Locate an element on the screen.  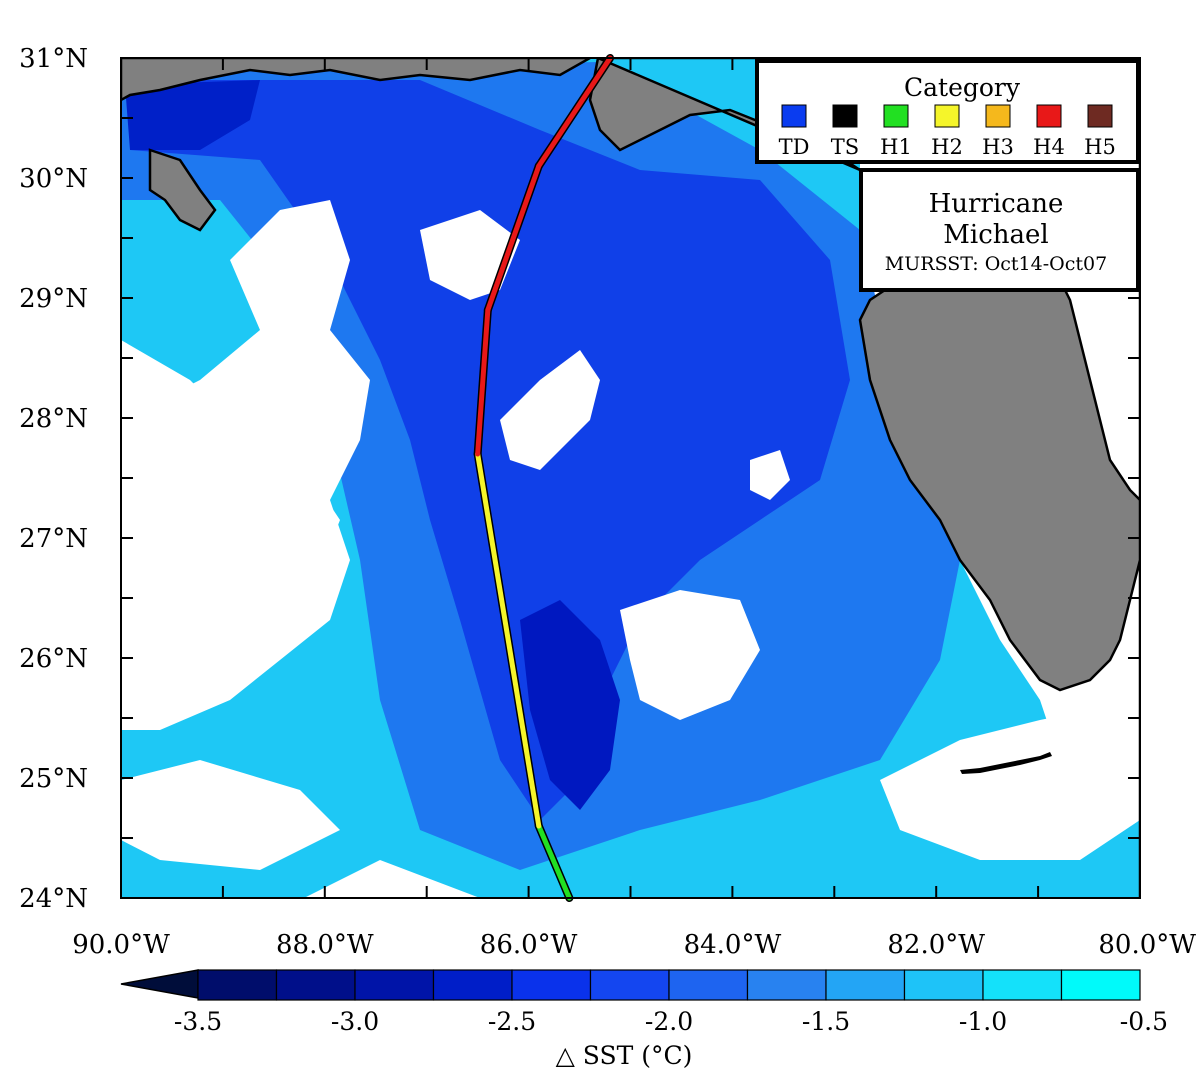
x-tick-label: 82.0°W is located at coordinates (936, 945).